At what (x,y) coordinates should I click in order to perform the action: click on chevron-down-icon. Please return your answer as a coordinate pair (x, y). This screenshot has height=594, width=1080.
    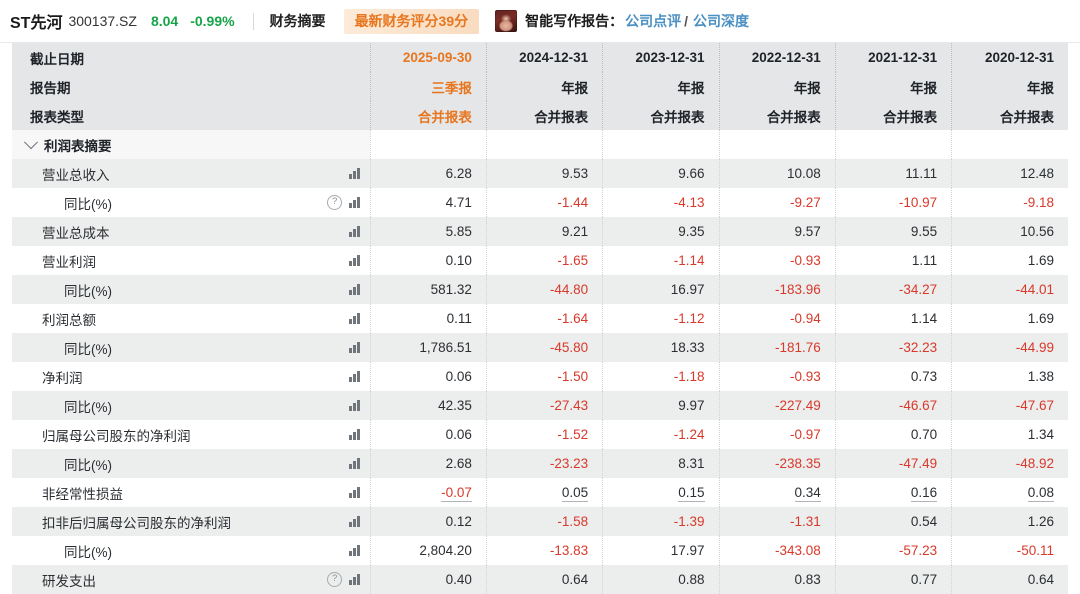
    Looking at the image, I should click on (31, 141).